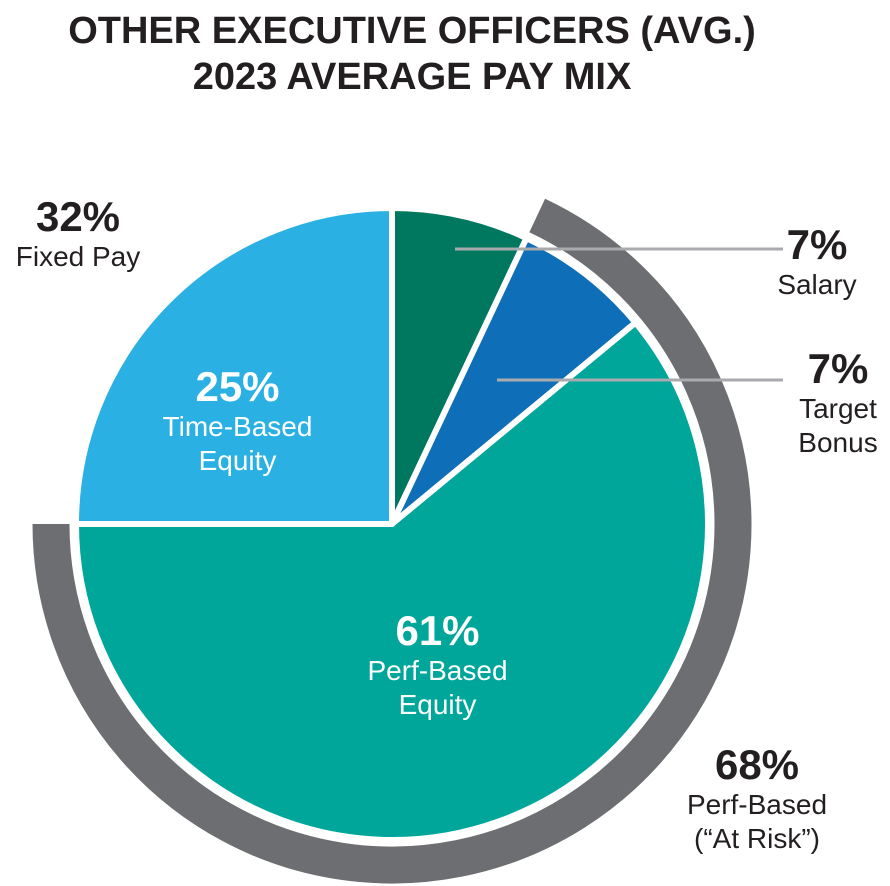  I want to click on label-target-bonus-name-line2: Bonus, so click(838, 442).